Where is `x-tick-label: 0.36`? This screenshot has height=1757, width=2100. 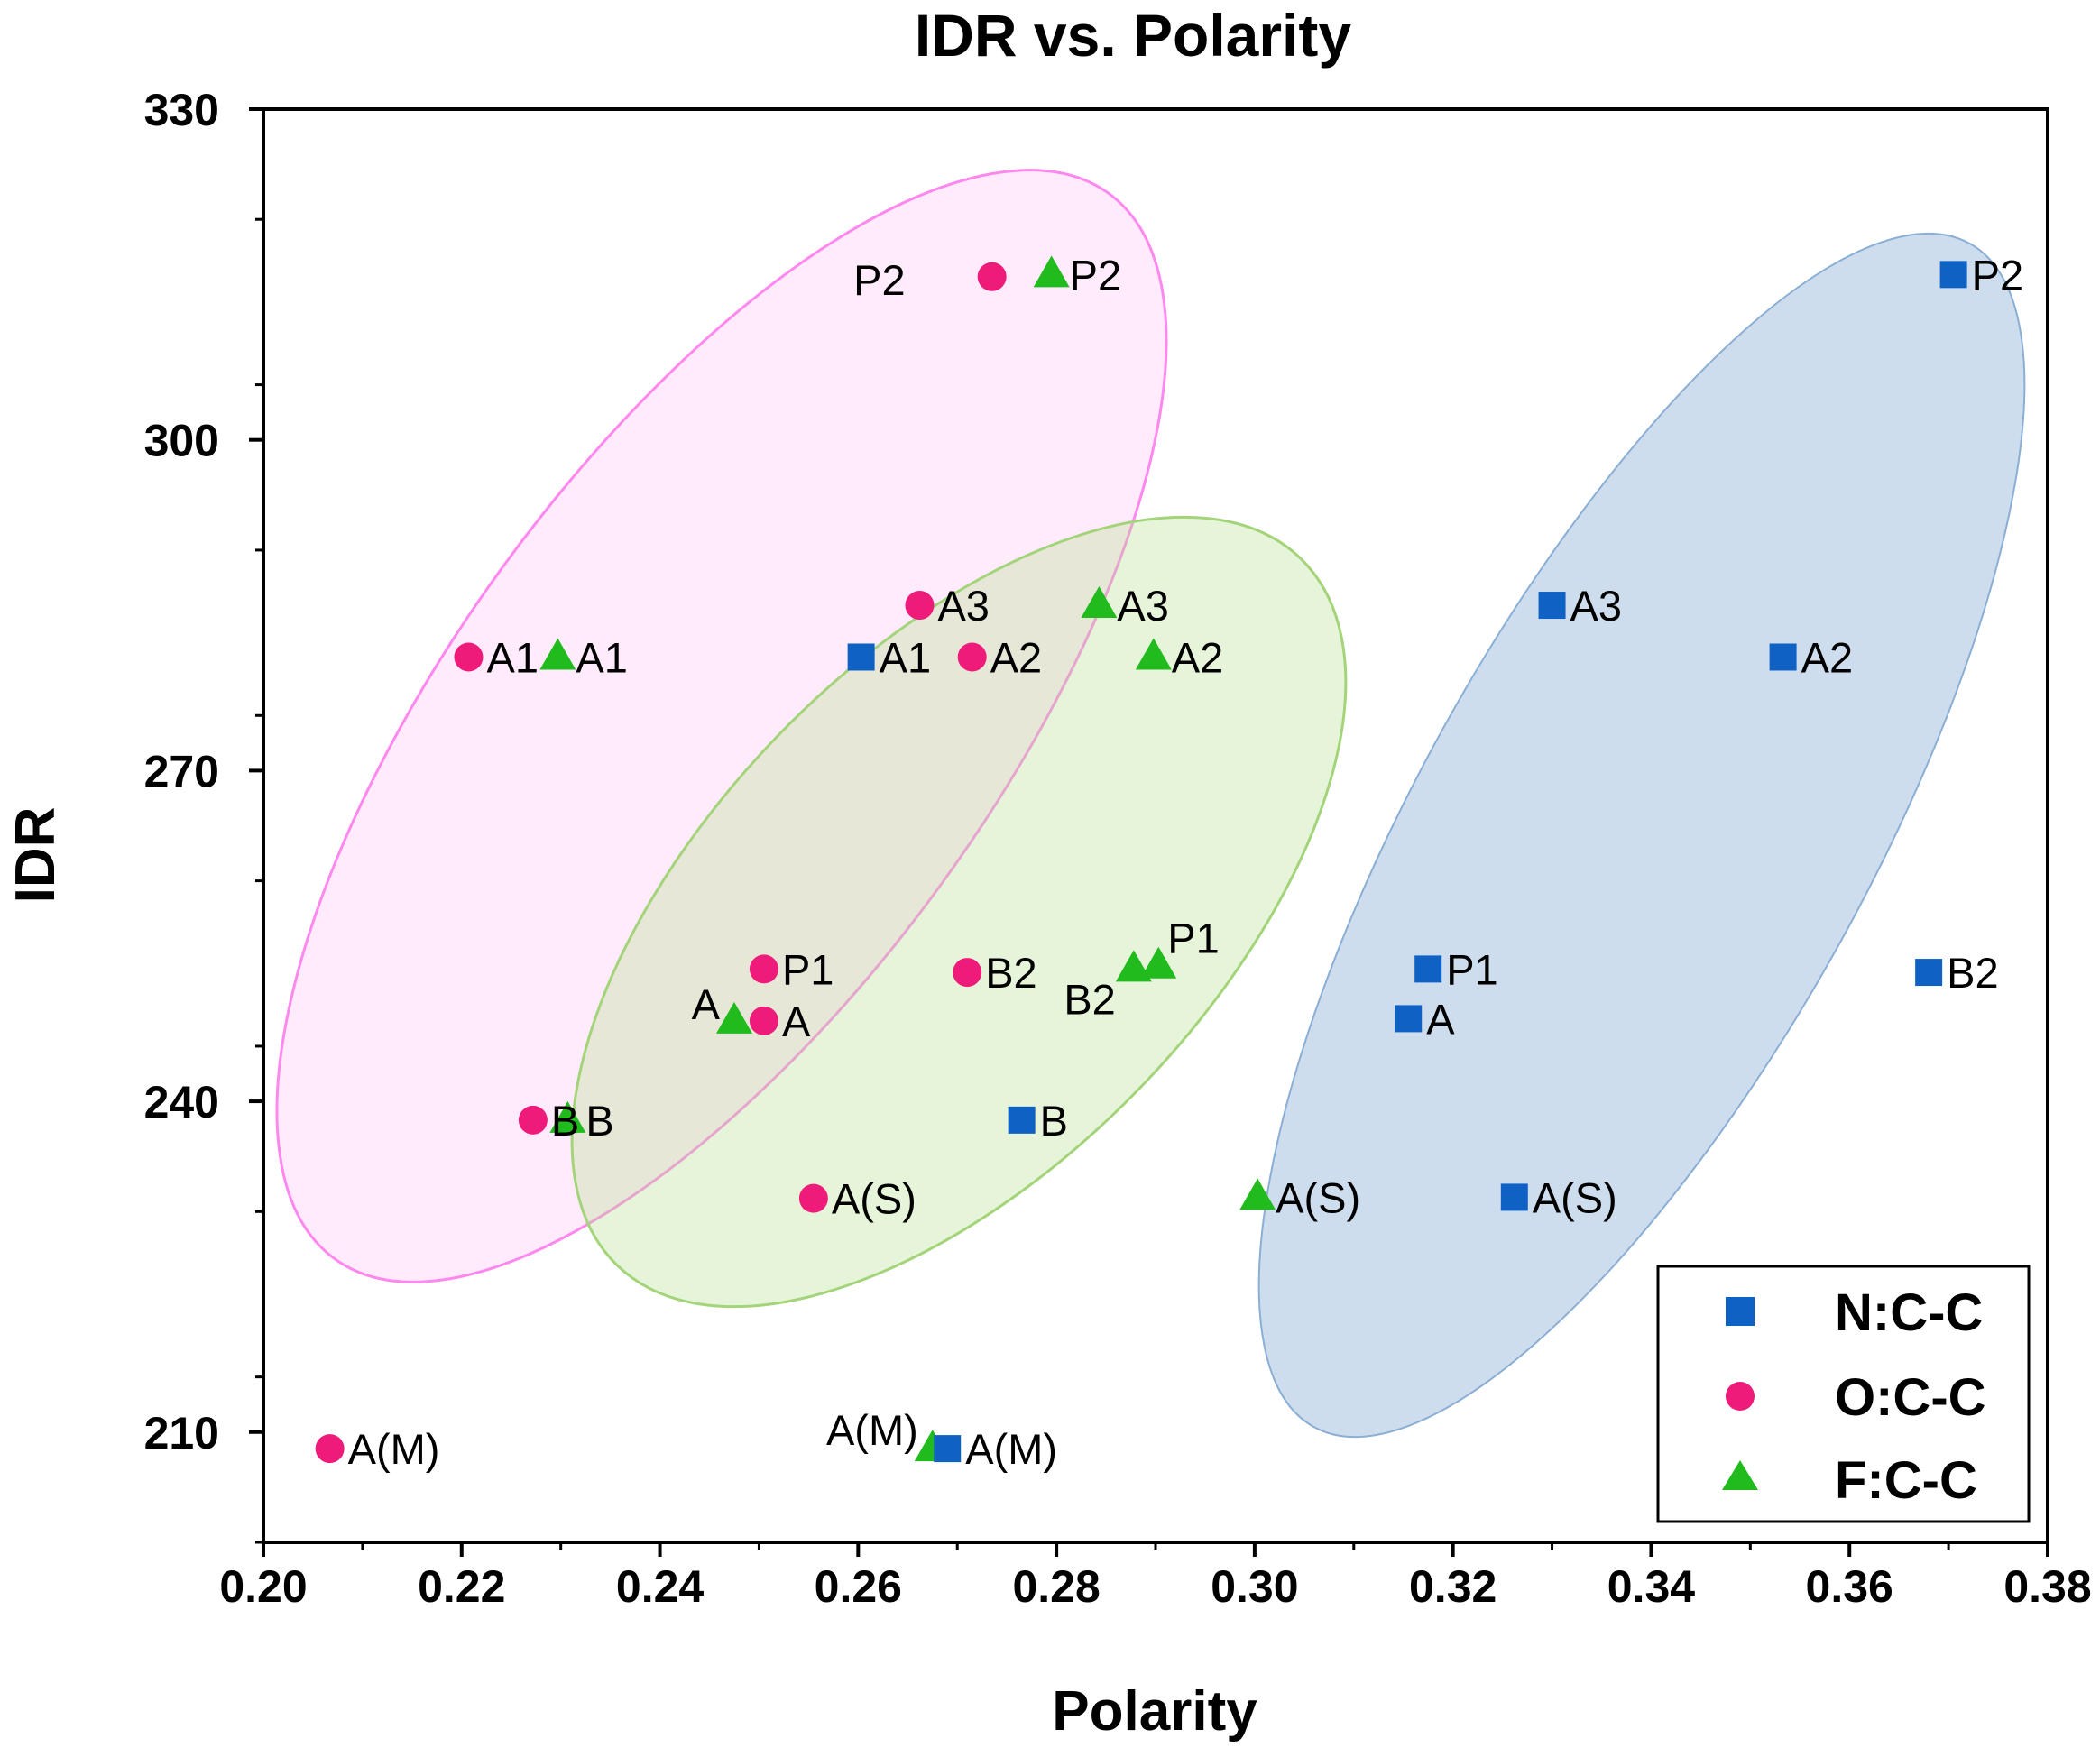
x-tick-label: 0.36 is located at coordinates (1849, 1586).